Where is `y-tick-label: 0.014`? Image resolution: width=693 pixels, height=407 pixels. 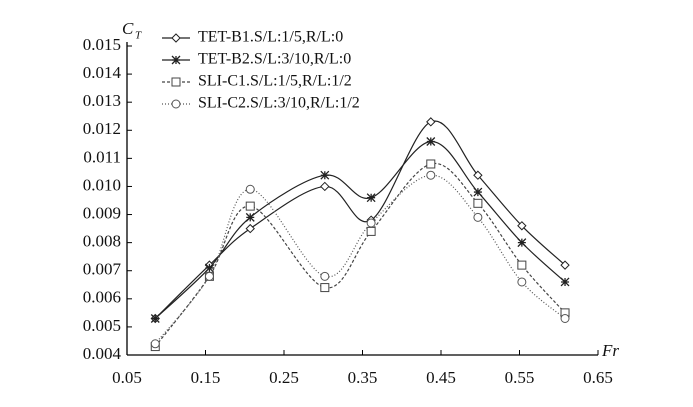 y-tick-label: 0.014 is located at coordinates (102, 72).